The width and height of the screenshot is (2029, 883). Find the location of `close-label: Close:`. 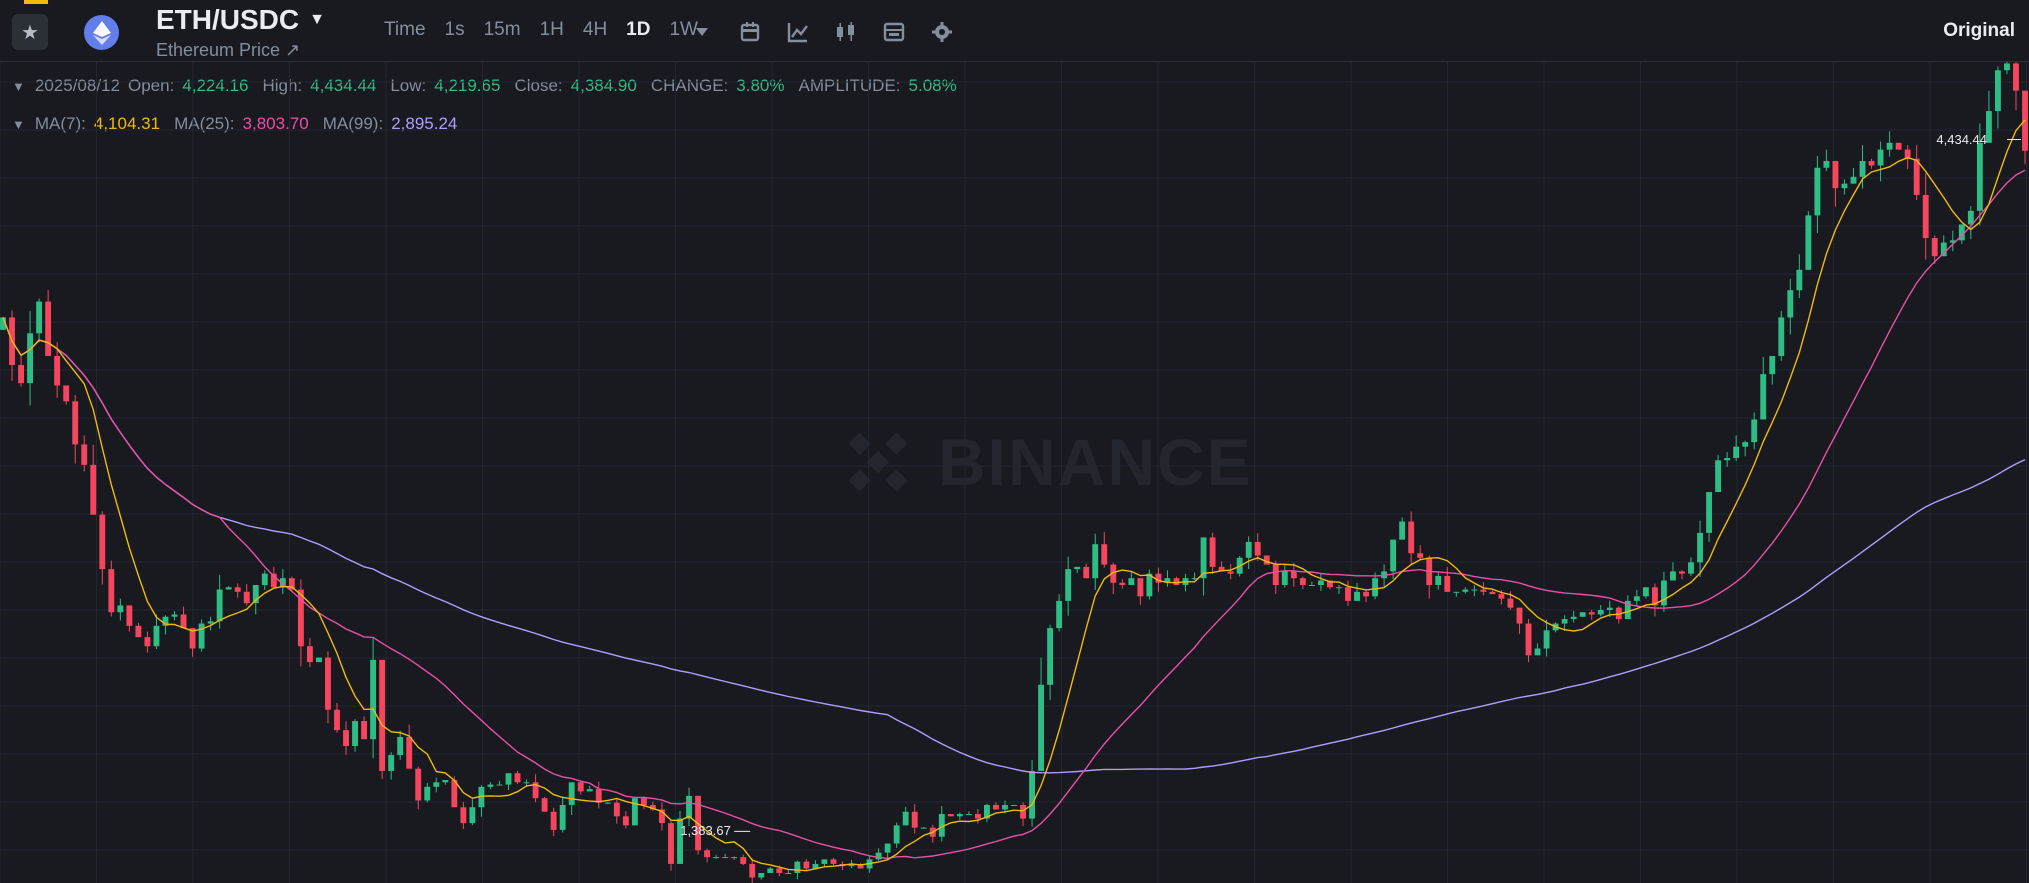

close-label: Close: is located at coordinates (538, 85).